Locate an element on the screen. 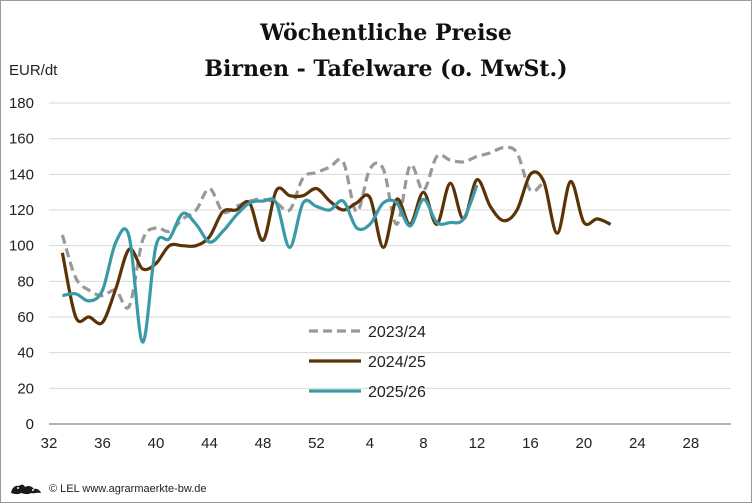  legend-label: 2024/25 is located at coordinates (397, 362).